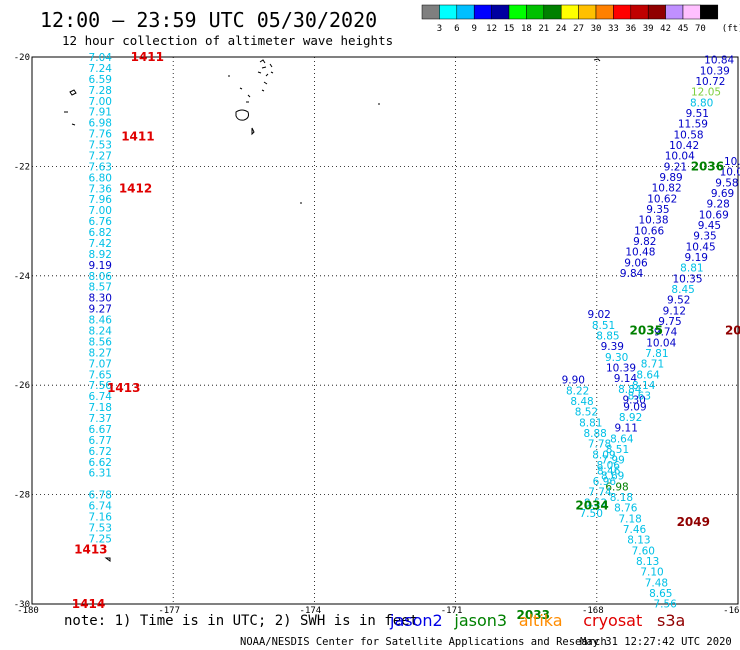  I want to click on y-tick-label: -24, so click(22, 277).